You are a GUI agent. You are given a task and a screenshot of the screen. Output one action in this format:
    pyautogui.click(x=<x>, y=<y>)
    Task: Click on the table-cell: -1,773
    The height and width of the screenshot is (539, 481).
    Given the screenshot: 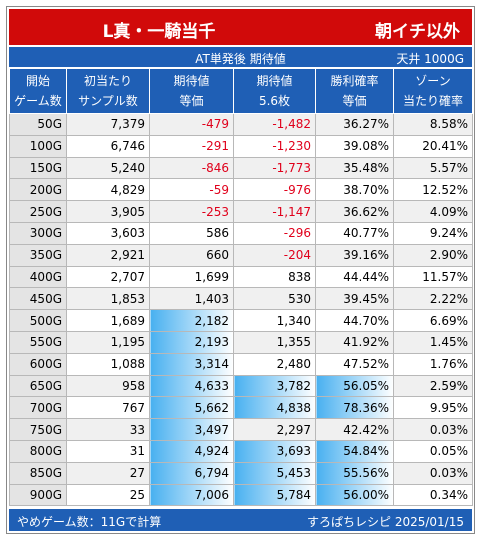 What is the action you would take?
    pyautogui.click(x=274, y=168)
    